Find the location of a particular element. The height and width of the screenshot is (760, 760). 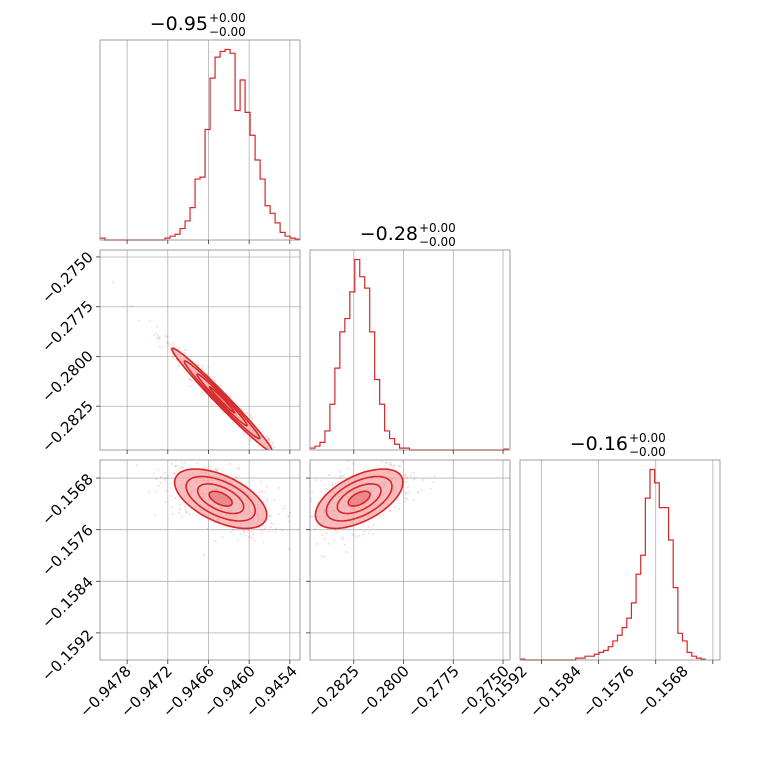

x-tick-label: −0.1568 is located at coordinates (662, 691).